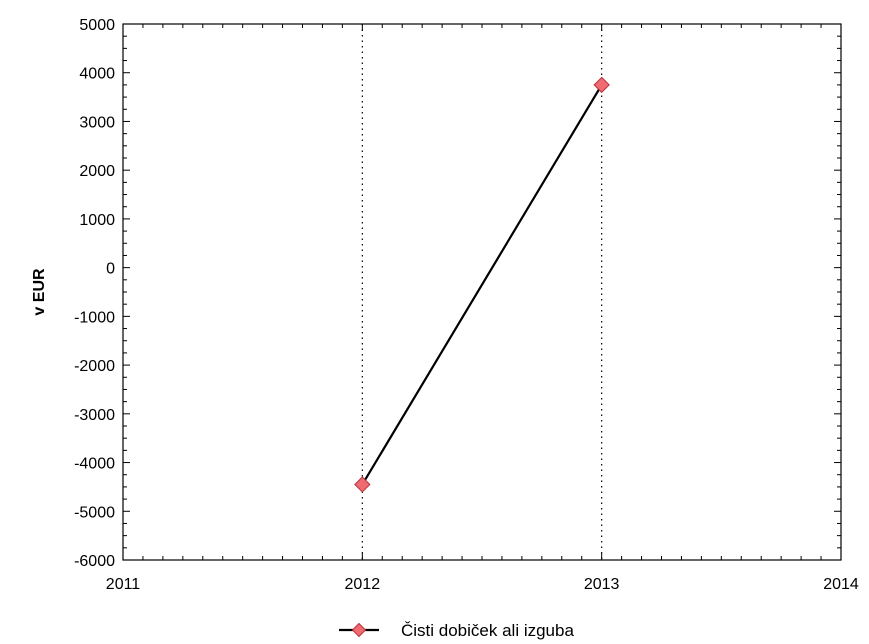 This screenshot has width=869, height=644. Describe the element at coordinates (94, 317) in the screenshot. I see `y-tick-label: -1000` at that location.